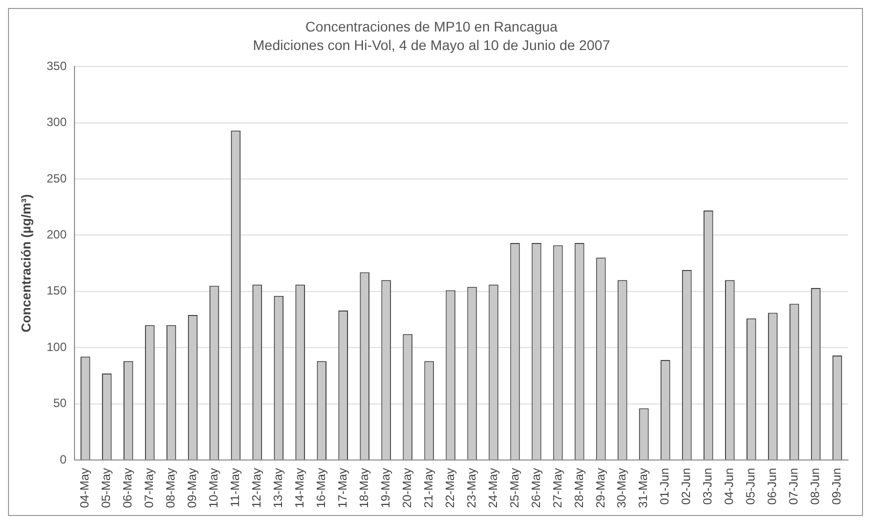  Describe the element at coordinates (56, 122) in the screenshot. I see `y-tick-label: 300` at that location.